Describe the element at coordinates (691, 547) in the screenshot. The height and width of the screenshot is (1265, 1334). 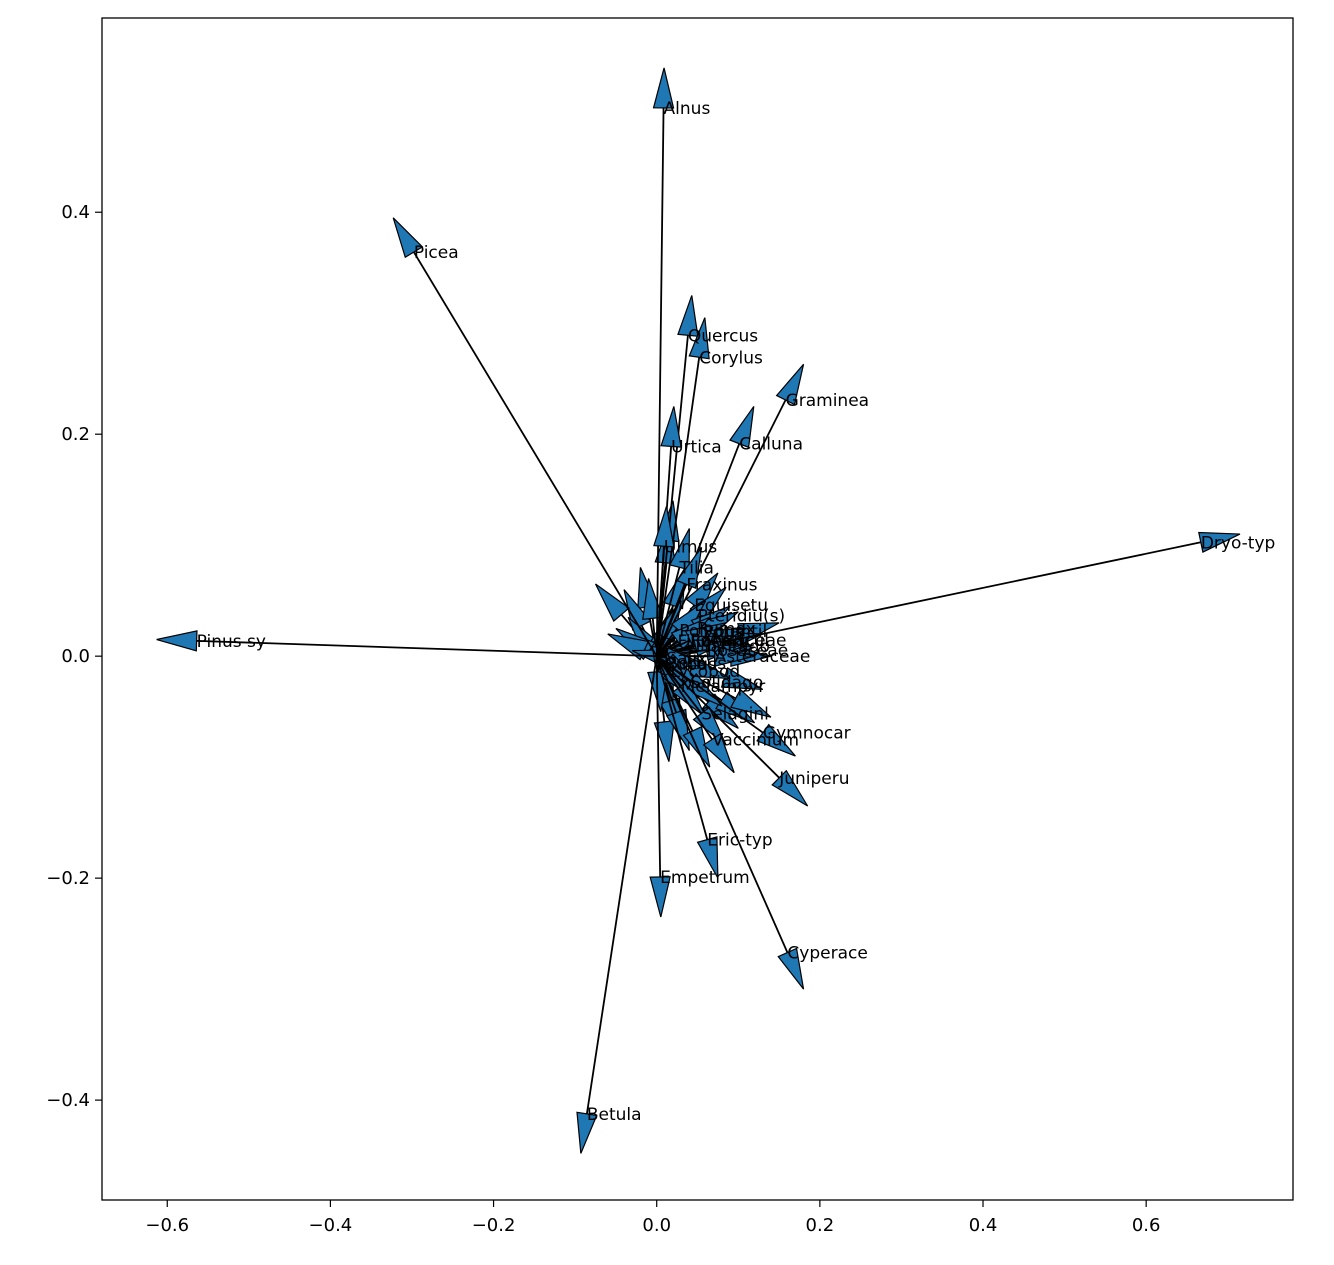
I see `arrow-label-ulmus: Ulmus` at that location.